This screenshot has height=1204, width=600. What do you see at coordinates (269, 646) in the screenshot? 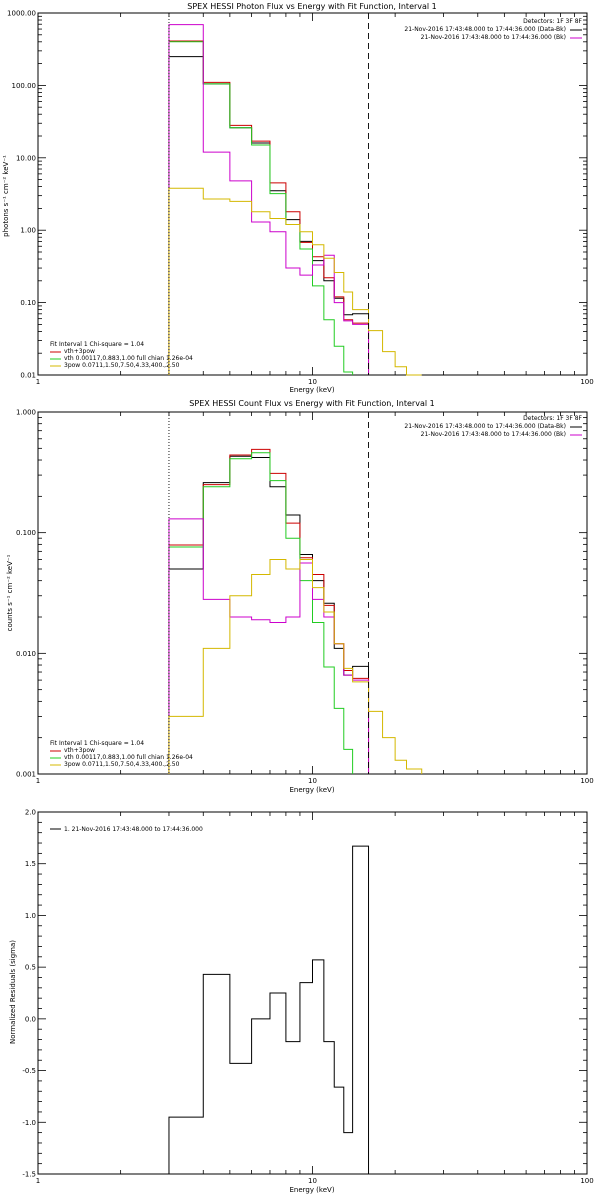
I see `count-series-background` at bounding box center [269, 646].